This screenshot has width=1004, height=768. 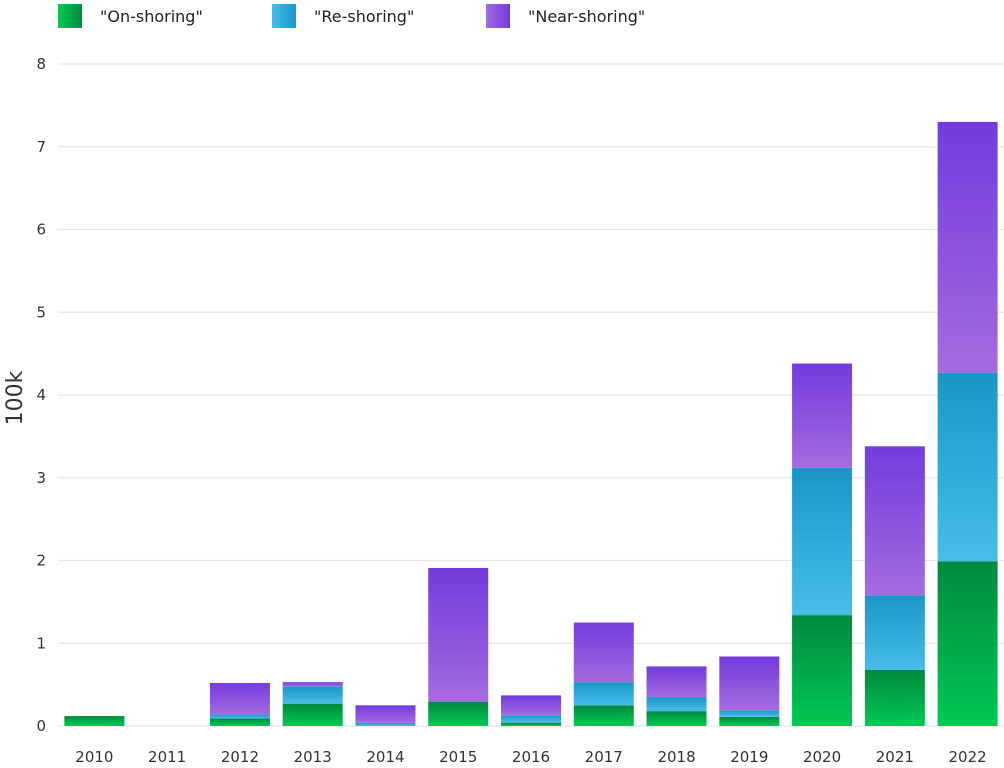 What do you see at coordinates (41, 230) in the screenshot?
I see `y-tick-label-6: 6` at bounding box center [41, 230].